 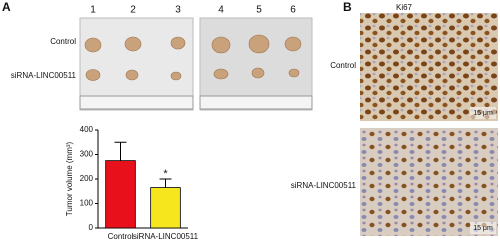 What do you see at coordinates (293, 10) in the screenshot?
I see `sample-number: 6` at bounding box center [293, 10].